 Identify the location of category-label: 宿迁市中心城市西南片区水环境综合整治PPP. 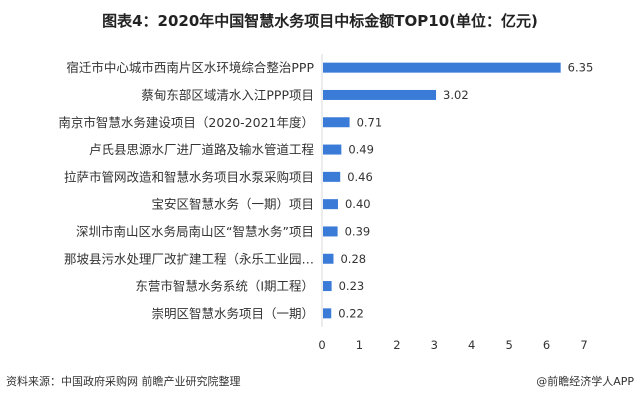
(190, 67).